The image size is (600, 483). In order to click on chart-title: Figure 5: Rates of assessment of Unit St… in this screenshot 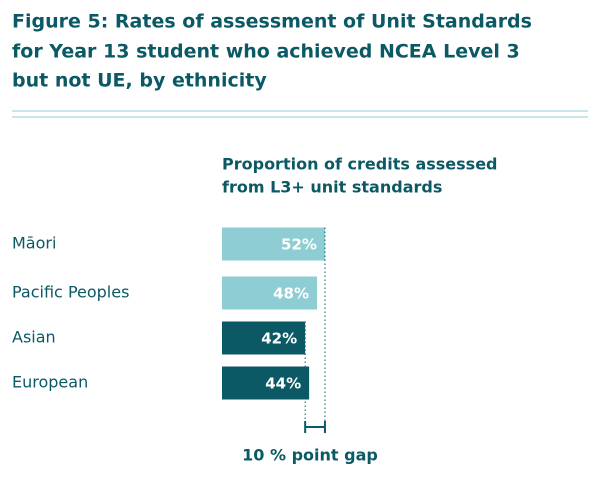, I will do `click(272, 22)`.